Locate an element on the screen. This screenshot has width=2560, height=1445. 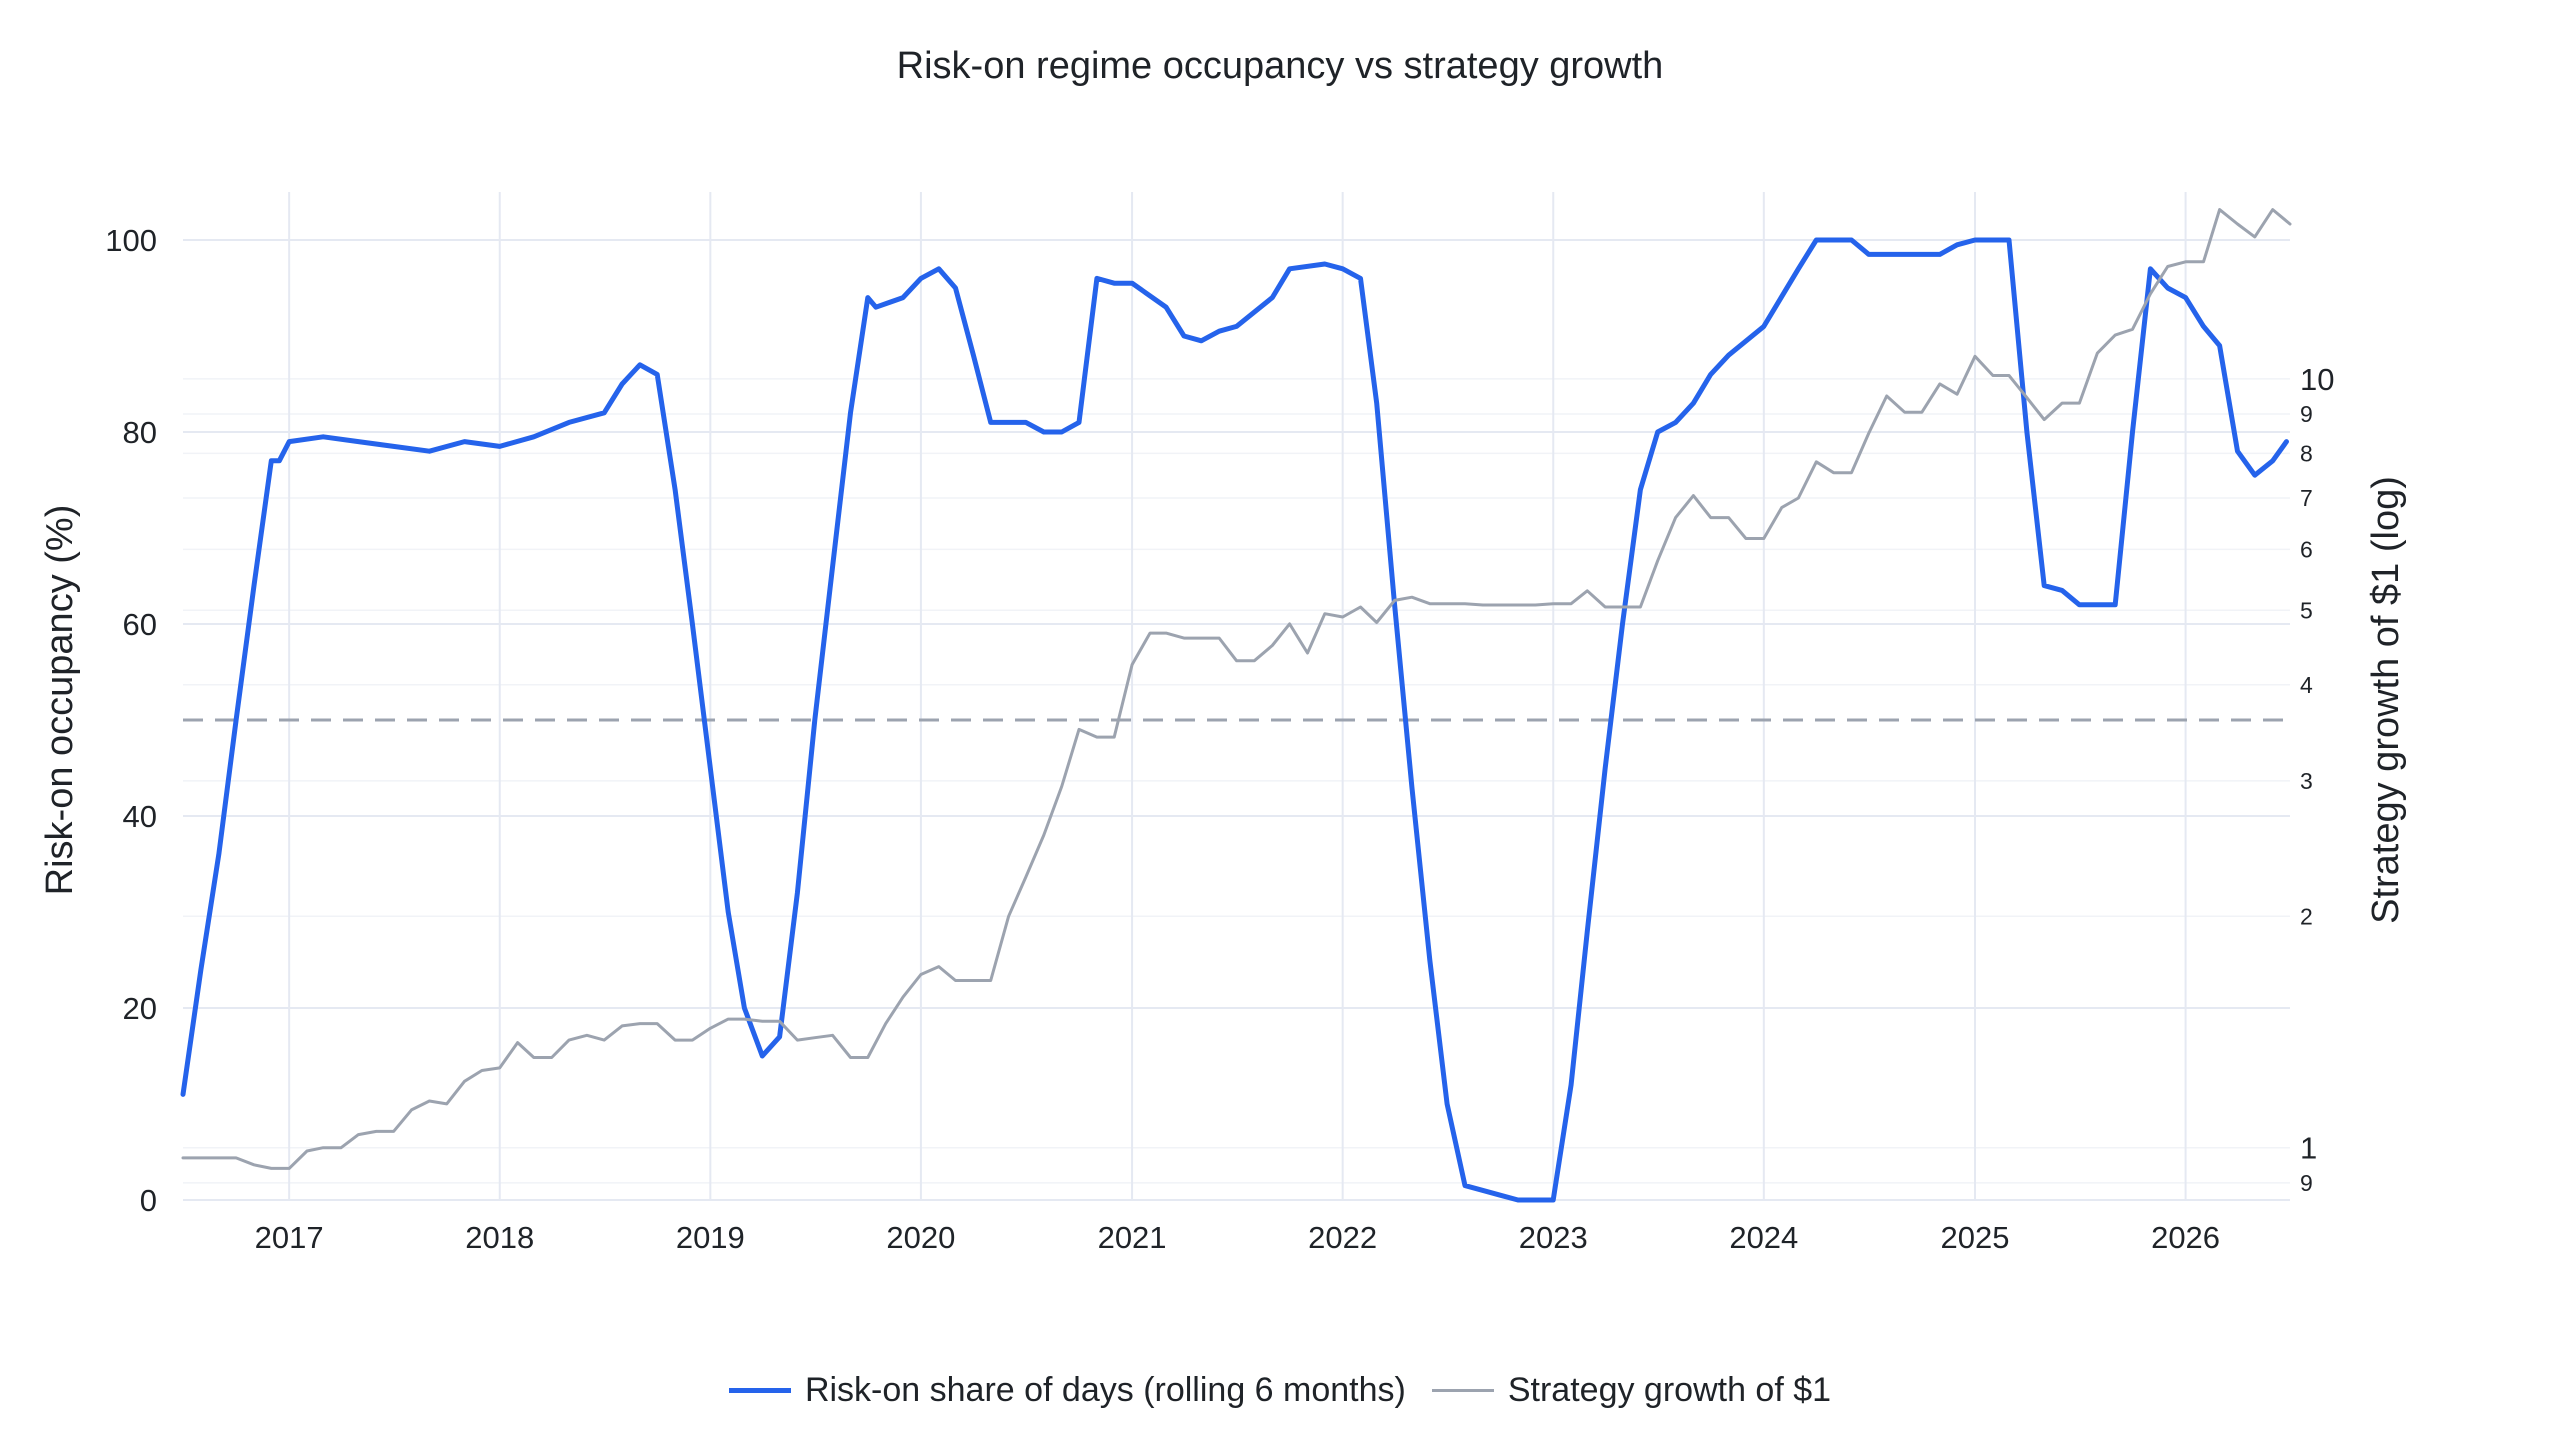
x-tick-2025: 2025 is located at coordinates (1975, 1237).